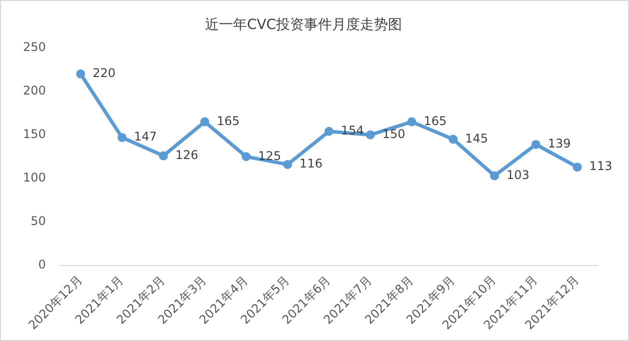 The image size is (629, 341). What do you see at coordinates (476, 138) in the screenshot?
I see `data-label: 145` at bounding box center [476, 138].